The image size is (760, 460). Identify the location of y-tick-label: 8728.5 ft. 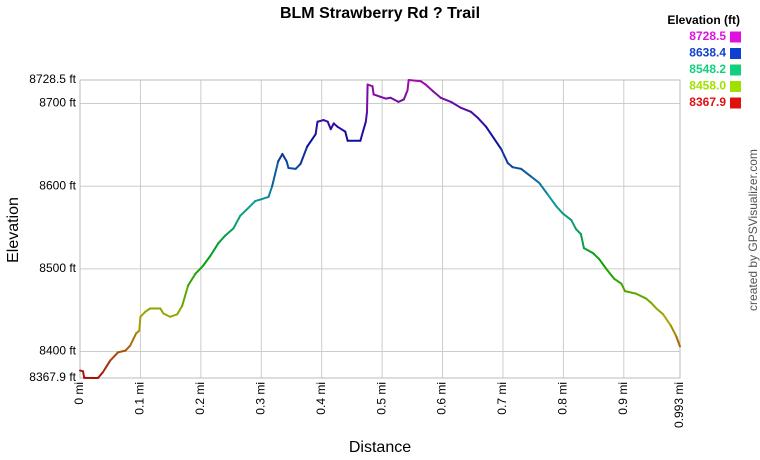
(52, 79).